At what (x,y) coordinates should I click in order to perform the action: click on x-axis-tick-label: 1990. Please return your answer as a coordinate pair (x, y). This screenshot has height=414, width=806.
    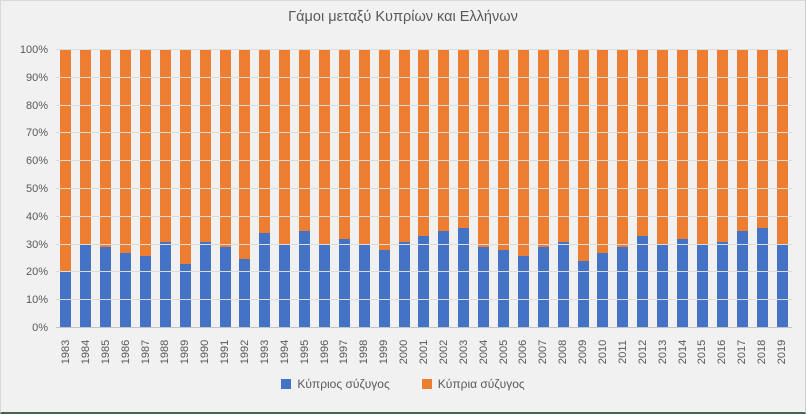
    Looking at the image, I should click on (205, 352).